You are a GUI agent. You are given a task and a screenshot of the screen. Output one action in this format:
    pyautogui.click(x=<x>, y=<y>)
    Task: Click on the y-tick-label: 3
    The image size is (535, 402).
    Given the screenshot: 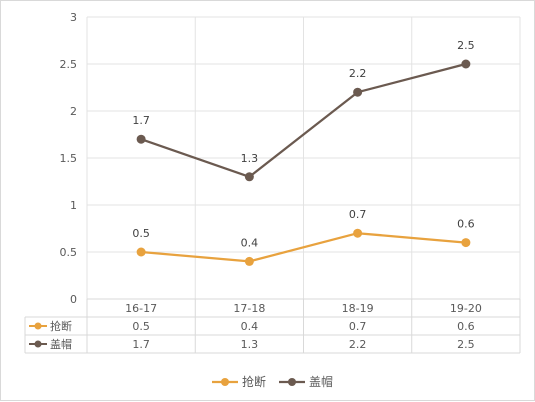 What is the action you would take?
    pyautogui.click(x=73, y=17)
    